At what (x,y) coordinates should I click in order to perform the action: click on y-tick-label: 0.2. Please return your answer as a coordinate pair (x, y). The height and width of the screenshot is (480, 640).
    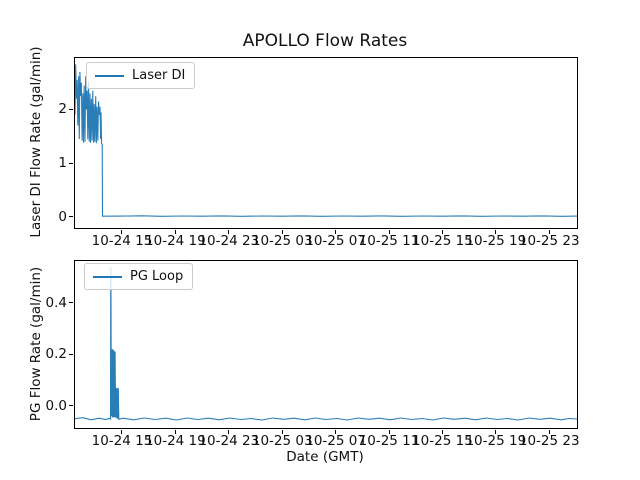
    Looking at the image, I should click on (56, 354).